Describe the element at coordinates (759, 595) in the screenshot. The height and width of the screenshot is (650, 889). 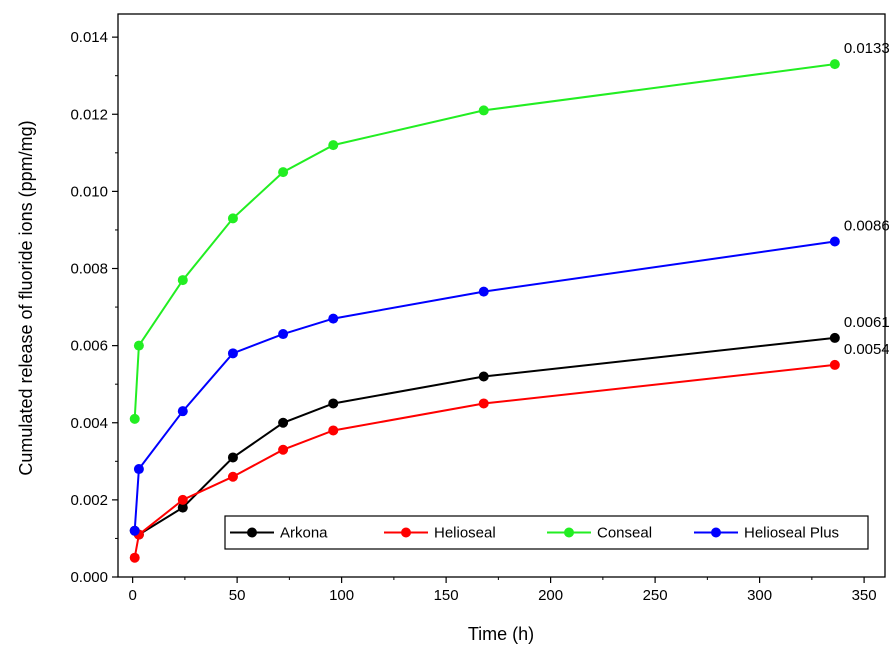
I see `x-tick-label: 300` at that location.